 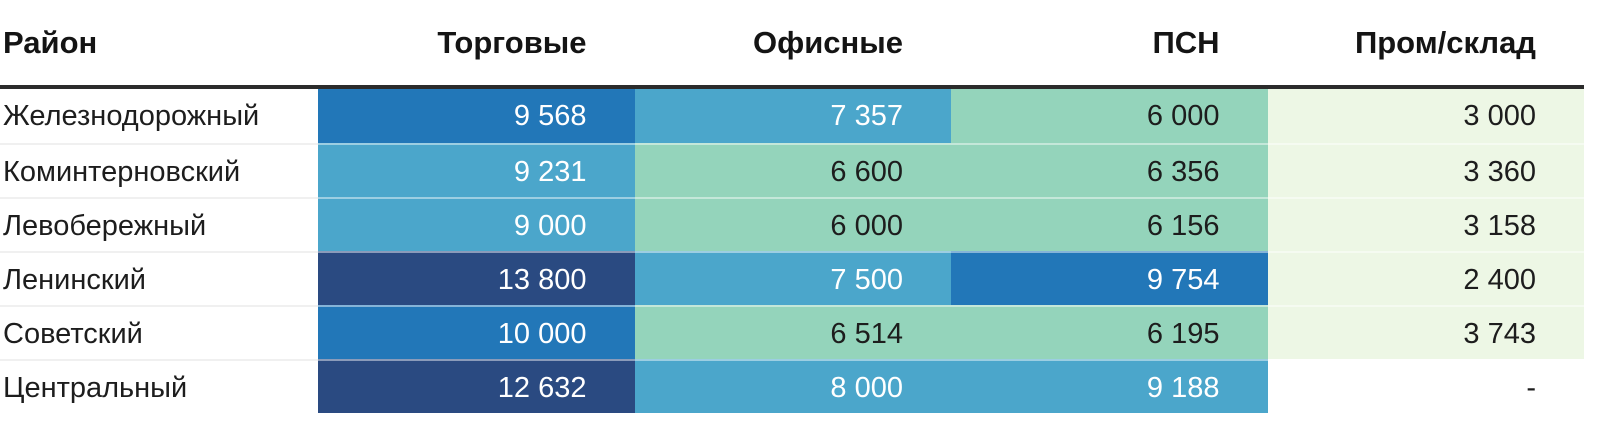 What do you see at coordinates (1425, 278) in the screenshot?
I see `value-cell: 2 400` at bounding box center [1425, 278].